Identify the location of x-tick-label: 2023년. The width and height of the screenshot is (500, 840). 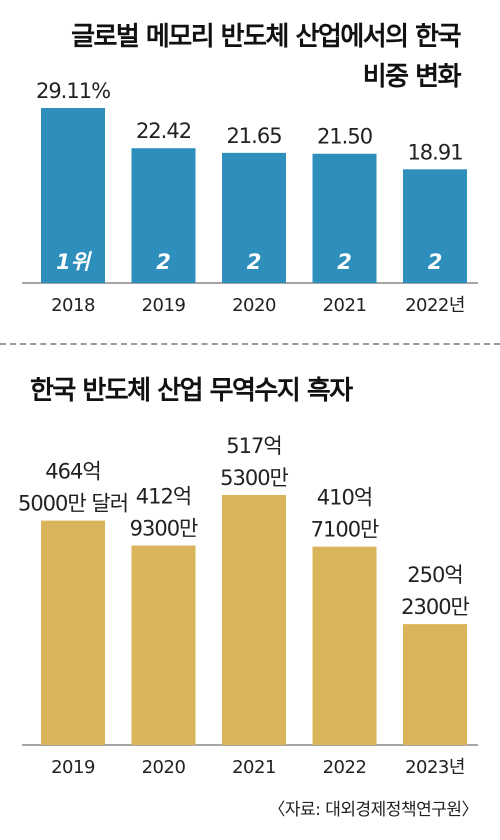
(435, 767).